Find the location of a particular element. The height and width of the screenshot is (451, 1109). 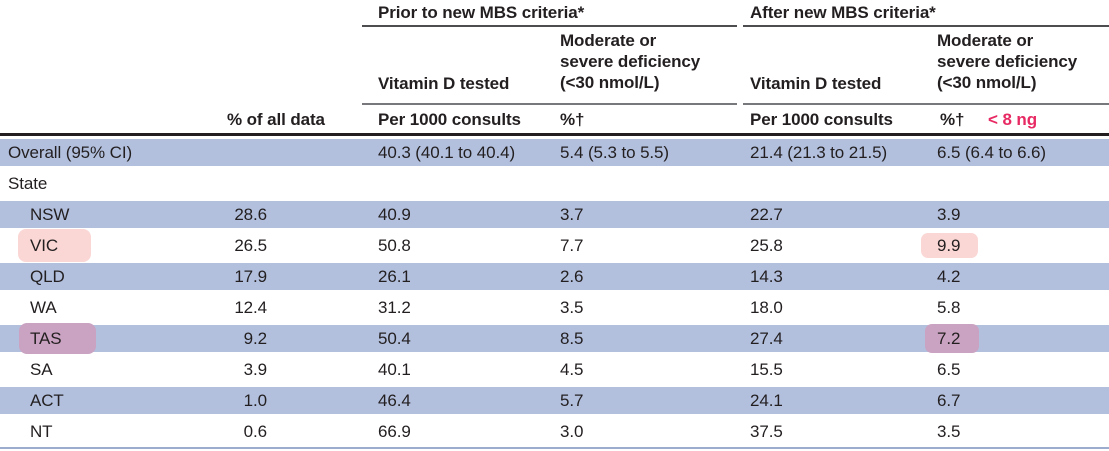

col-group-after: After new MBS criteria* is located at coordinates (843, 12).